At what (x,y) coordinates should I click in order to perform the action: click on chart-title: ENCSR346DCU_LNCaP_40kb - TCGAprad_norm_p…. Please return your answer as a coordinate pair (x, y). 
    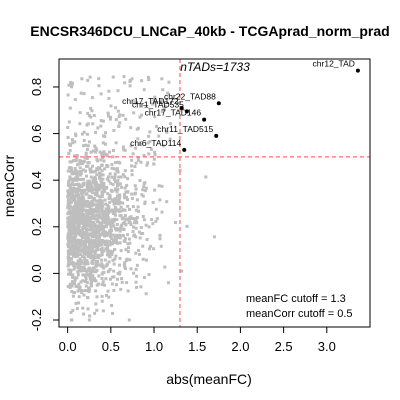
    Looking at the image, I should click on (209, 31).